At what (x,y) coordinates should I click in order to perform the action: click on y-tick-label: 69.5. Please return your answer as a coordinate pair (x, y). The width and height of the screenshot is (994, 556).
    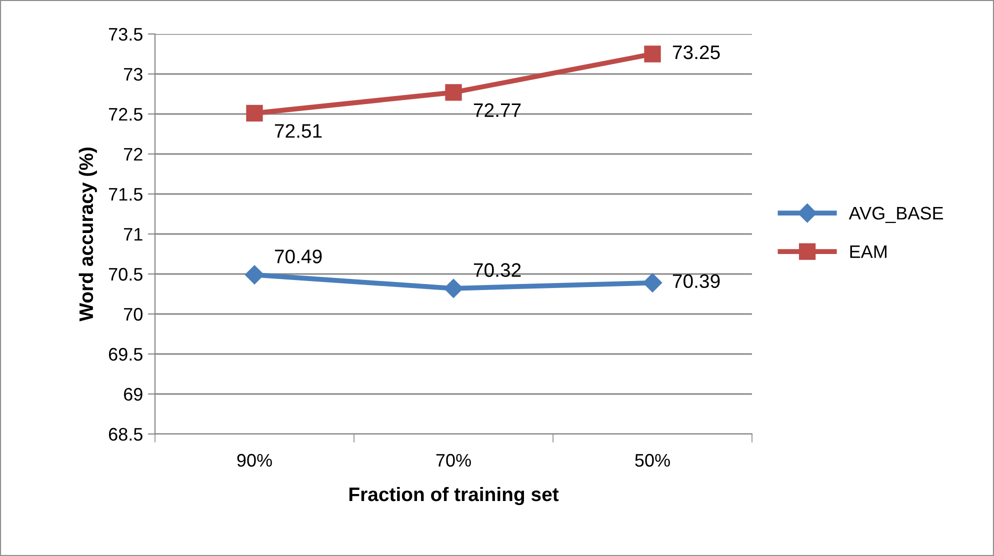
    Looking at the image, I should click on (125, 354).